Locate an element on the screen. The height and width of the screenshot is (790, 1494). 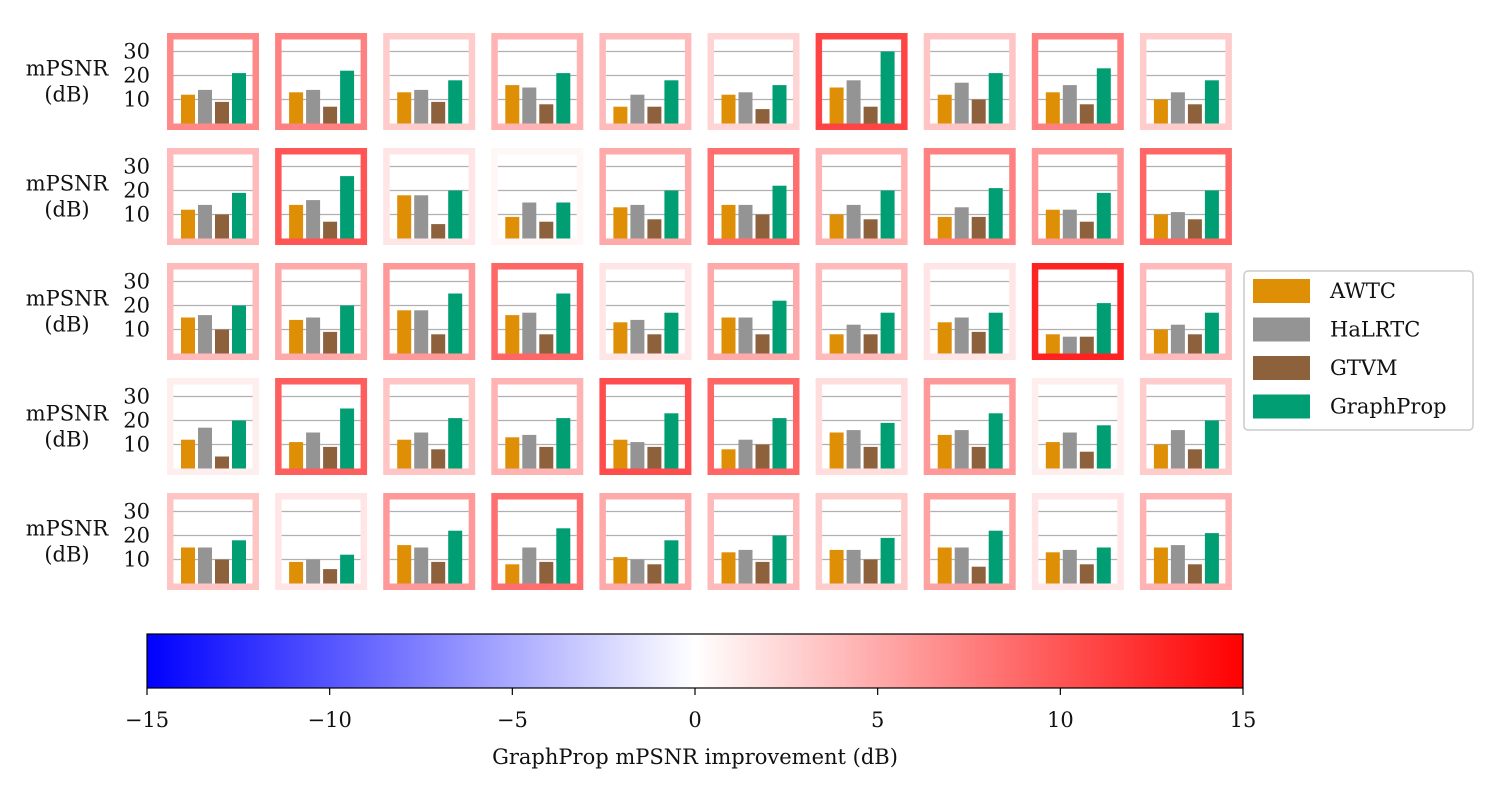
colorbar-label: GraphProp mPSNR improvement (dB) is located at coordinates (695, 757).